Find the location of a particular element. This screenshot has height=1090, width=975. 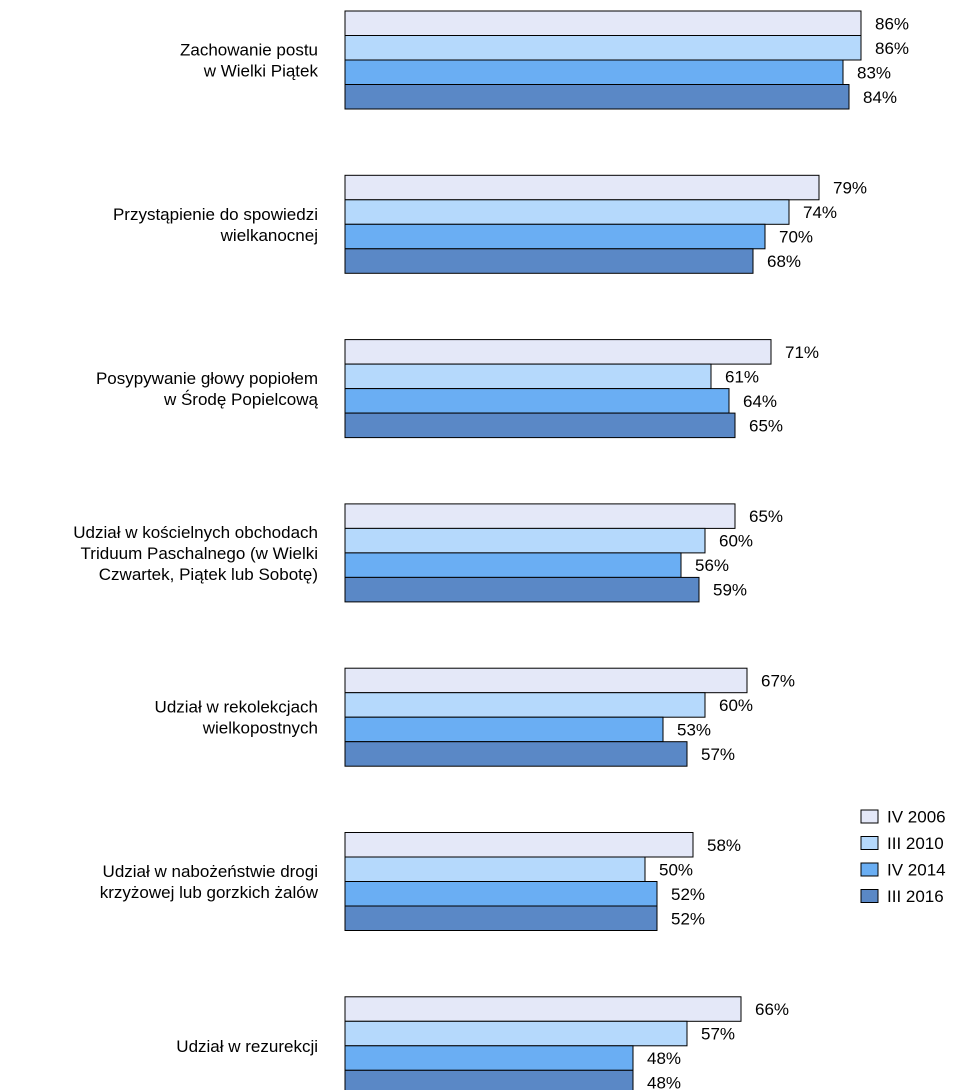

value-label-4-series-2: 60% is located at coordinates (736, 541).